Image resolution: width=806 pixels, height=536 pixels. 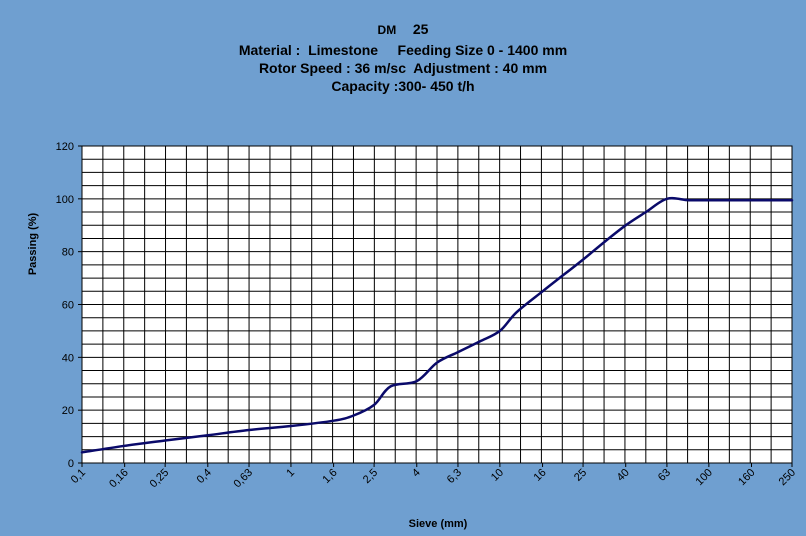 What do you see at coordinates (65, 147) in the screenshot?
I see `y-tick-label: 120` at bounding box center [65, 147].